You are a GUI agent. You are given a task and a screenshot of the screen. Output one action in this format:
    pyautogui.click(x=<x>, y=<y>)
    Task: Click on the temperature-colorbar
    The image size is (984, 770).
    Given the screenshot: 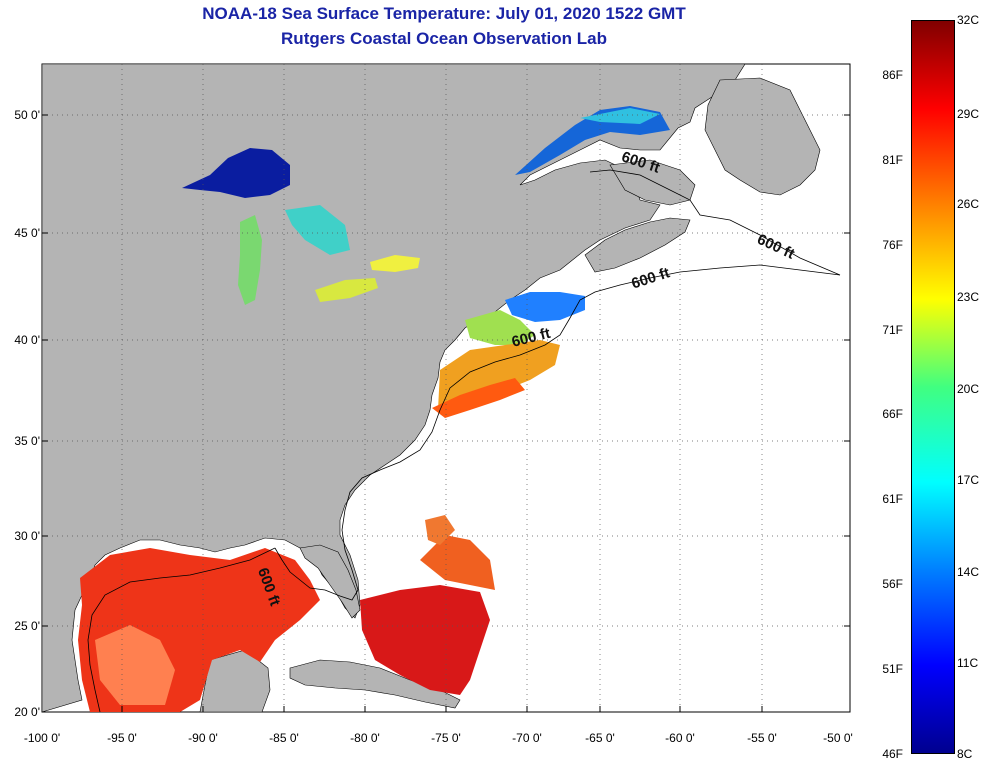 What is the action you would take?
    pyautogui.click(x=933, y=387)
    